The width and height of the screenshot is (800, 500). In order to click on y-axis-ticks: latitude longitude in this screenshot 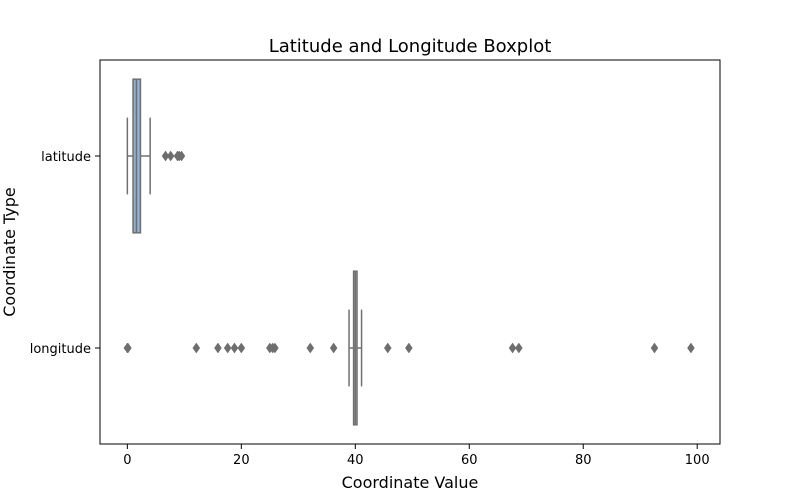, I will do `click(65, 253)`.